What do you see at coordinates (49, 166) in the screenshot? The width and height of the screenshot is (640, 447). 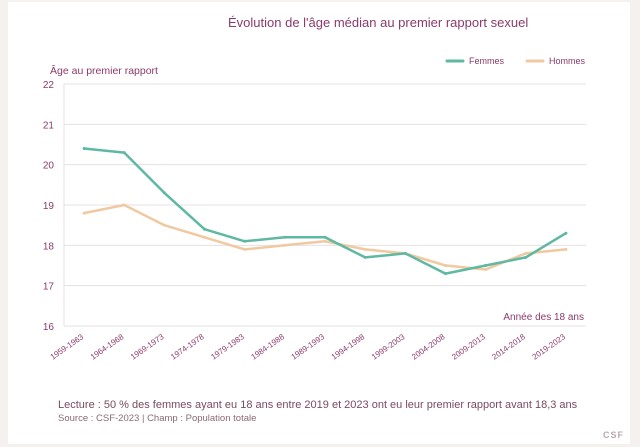 I see `y-tick-label: 20` at bounding box center [49, 166].